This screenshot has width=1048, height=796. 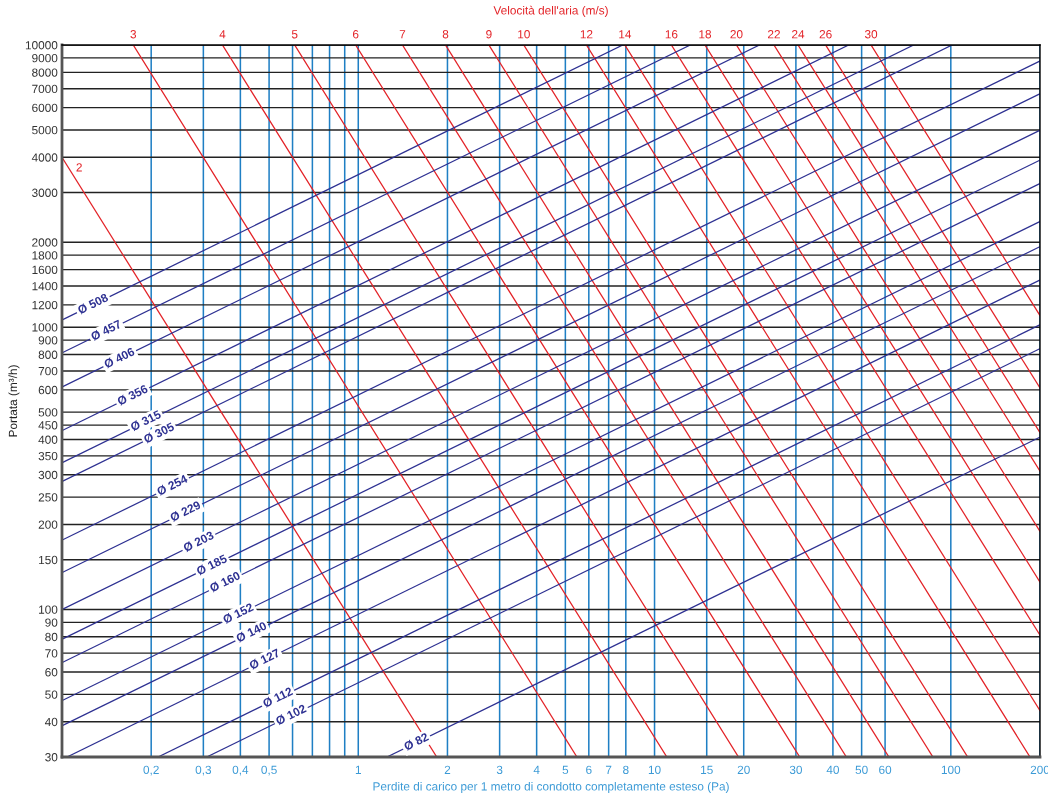 I want to click on y-tick-label: 100, so click(x=48, y=609).